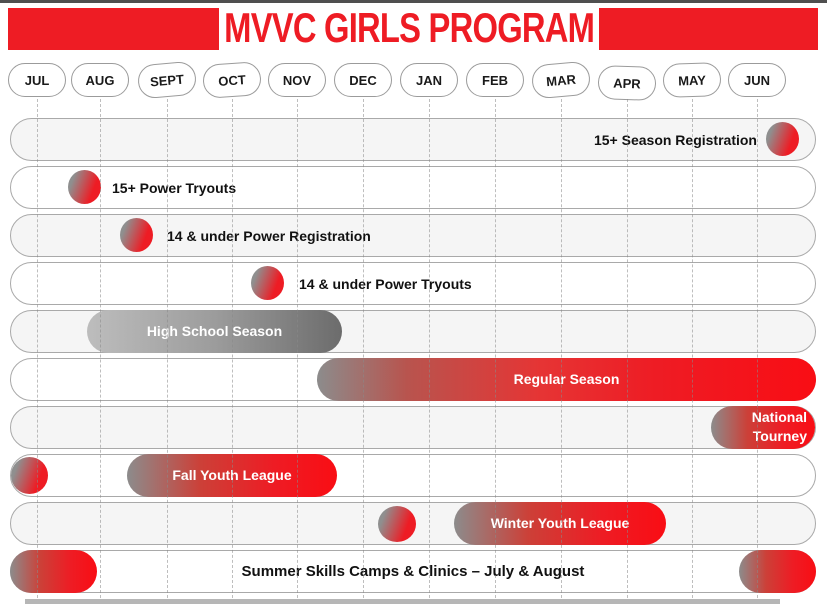 Image resolution: width=827 pixels, height=611 pixels. Describe the element at coordinates (413, 187) in the screenshot. I see `track-15plus-power-tryouts: 15+ Power Tryouts` at that location.